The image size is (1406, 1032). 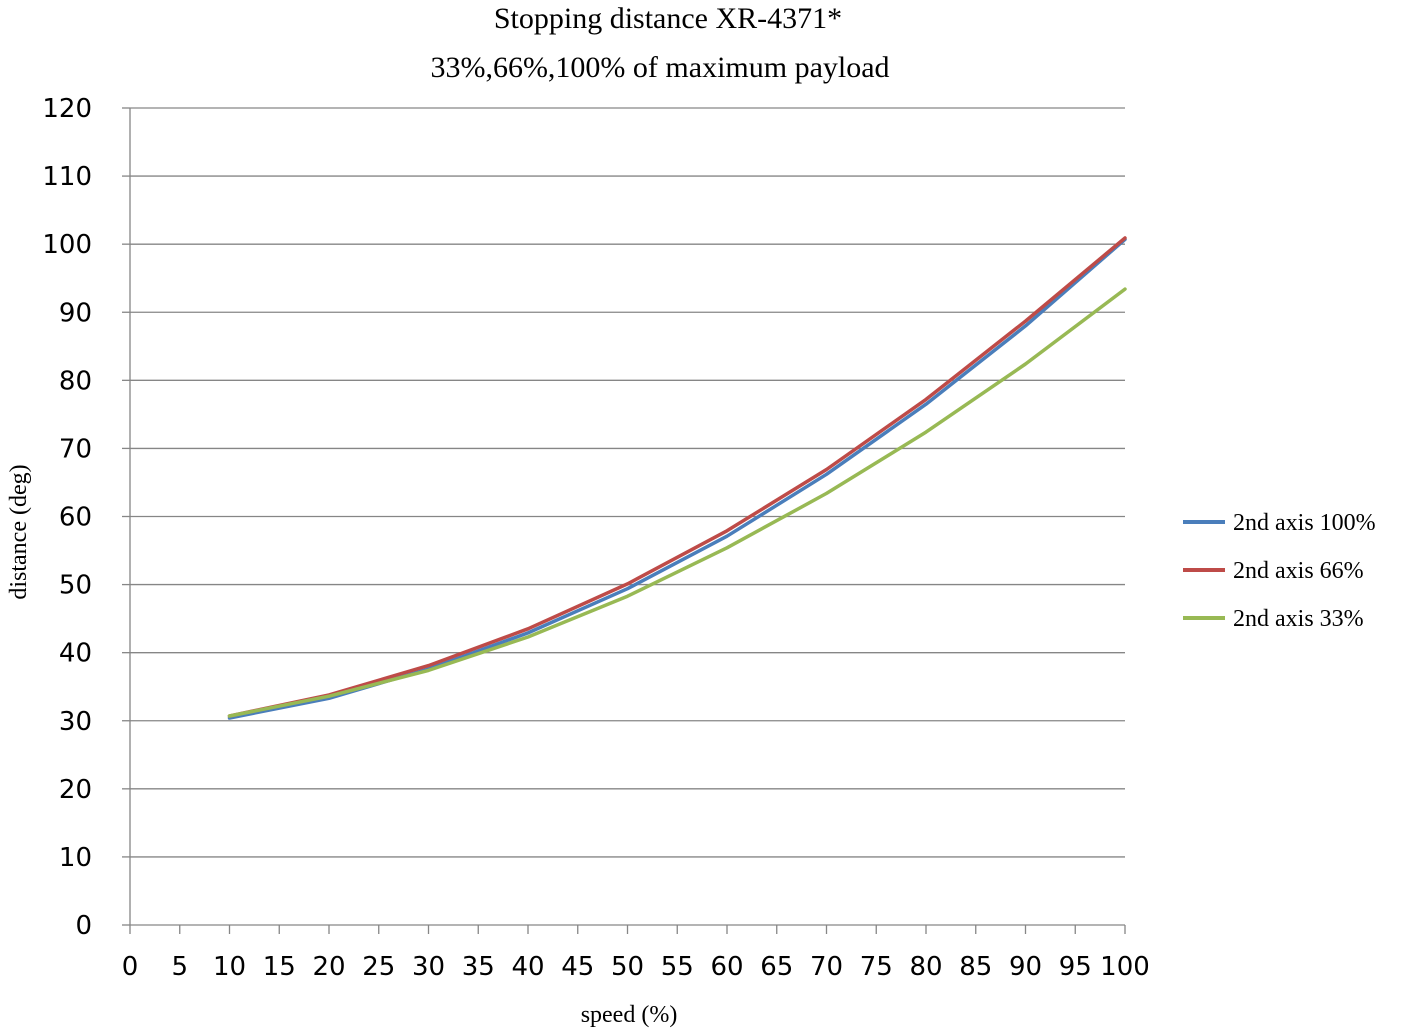 I want to click on x-tick-label: 65, so click(x=776, y=967).